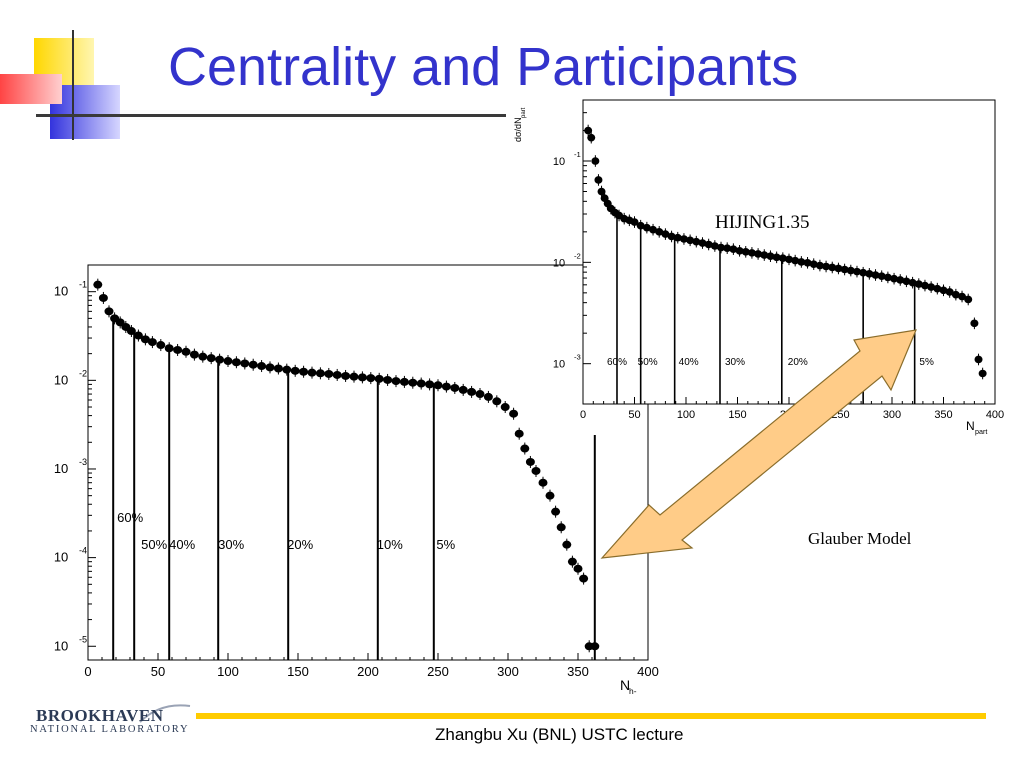 The width and height of the screenshot is (1024, 768). I want to click on red-bar, so click(31, 89).